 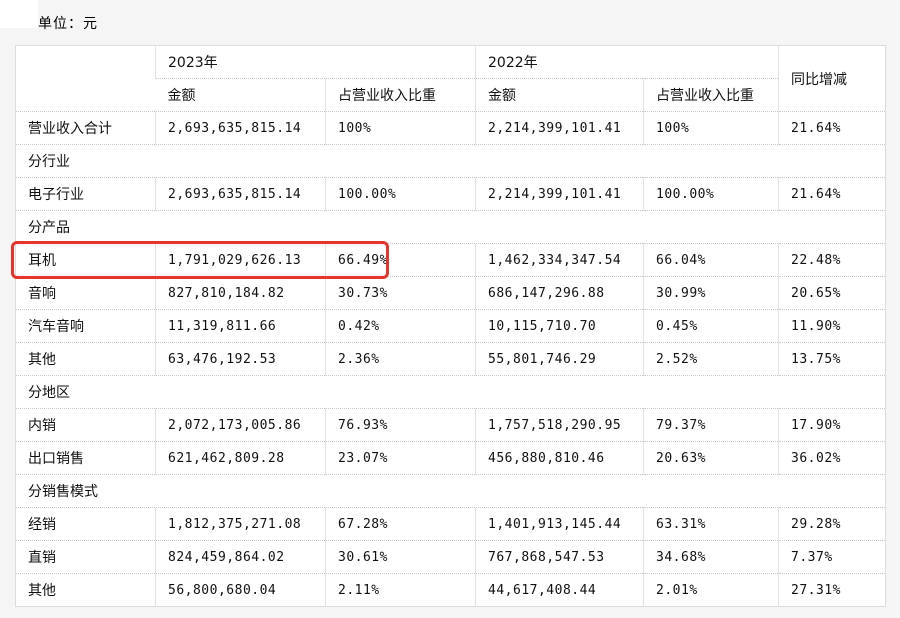 I want to click on amount-2022-cell: 686,147,296.88, so click(x=559, y=293).